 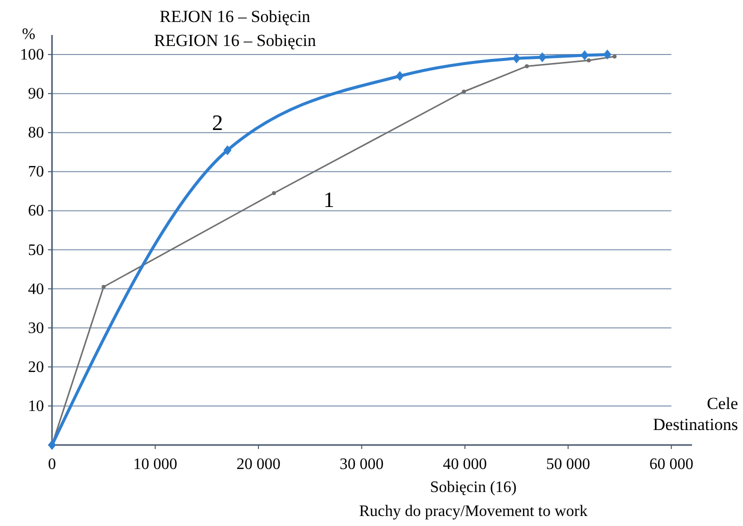 What do you see at coordinates (695, 414) in the screenshot?
I see `annotation: Cele Destinations` at bounding box center [695, 414].